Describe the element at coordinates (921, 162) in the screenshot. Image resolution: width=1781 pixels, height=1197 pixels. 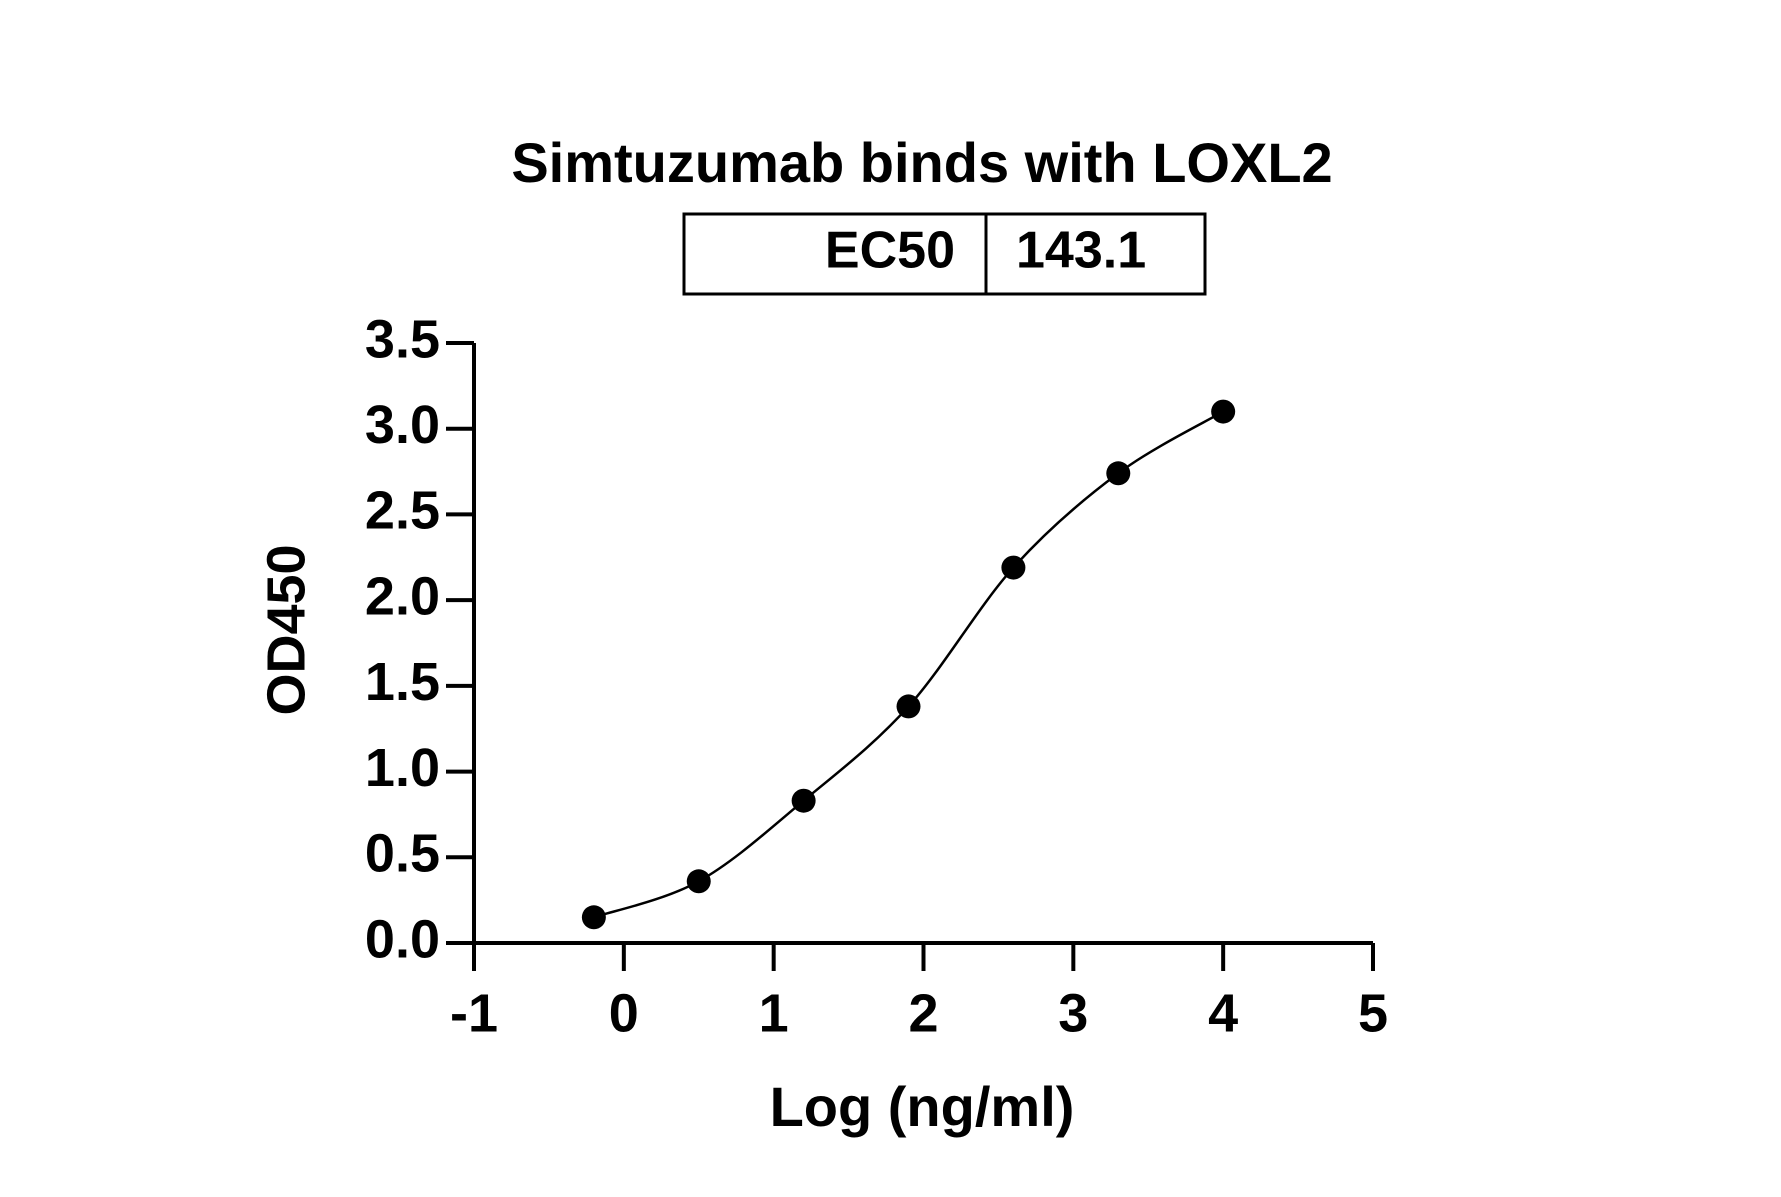
I see `chart-title: Simtuzumab binds with LOXL2` at that location.